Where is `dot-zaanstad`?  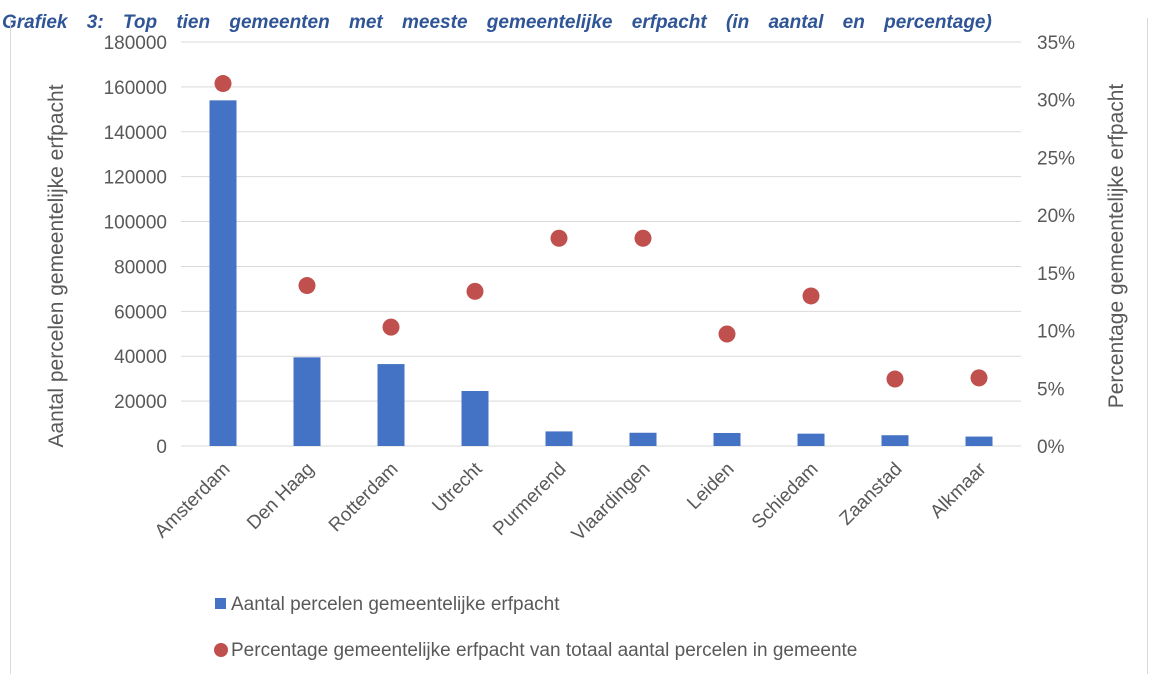 dot-zaanstad is located at coordinates (895, 379).